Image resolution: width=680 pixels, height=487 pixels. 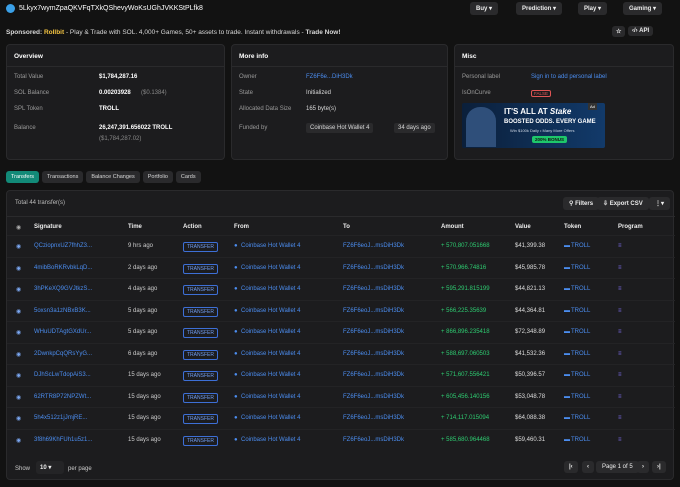 I want to click on cell: + 866,896.235418, so click(x=465, y=332).